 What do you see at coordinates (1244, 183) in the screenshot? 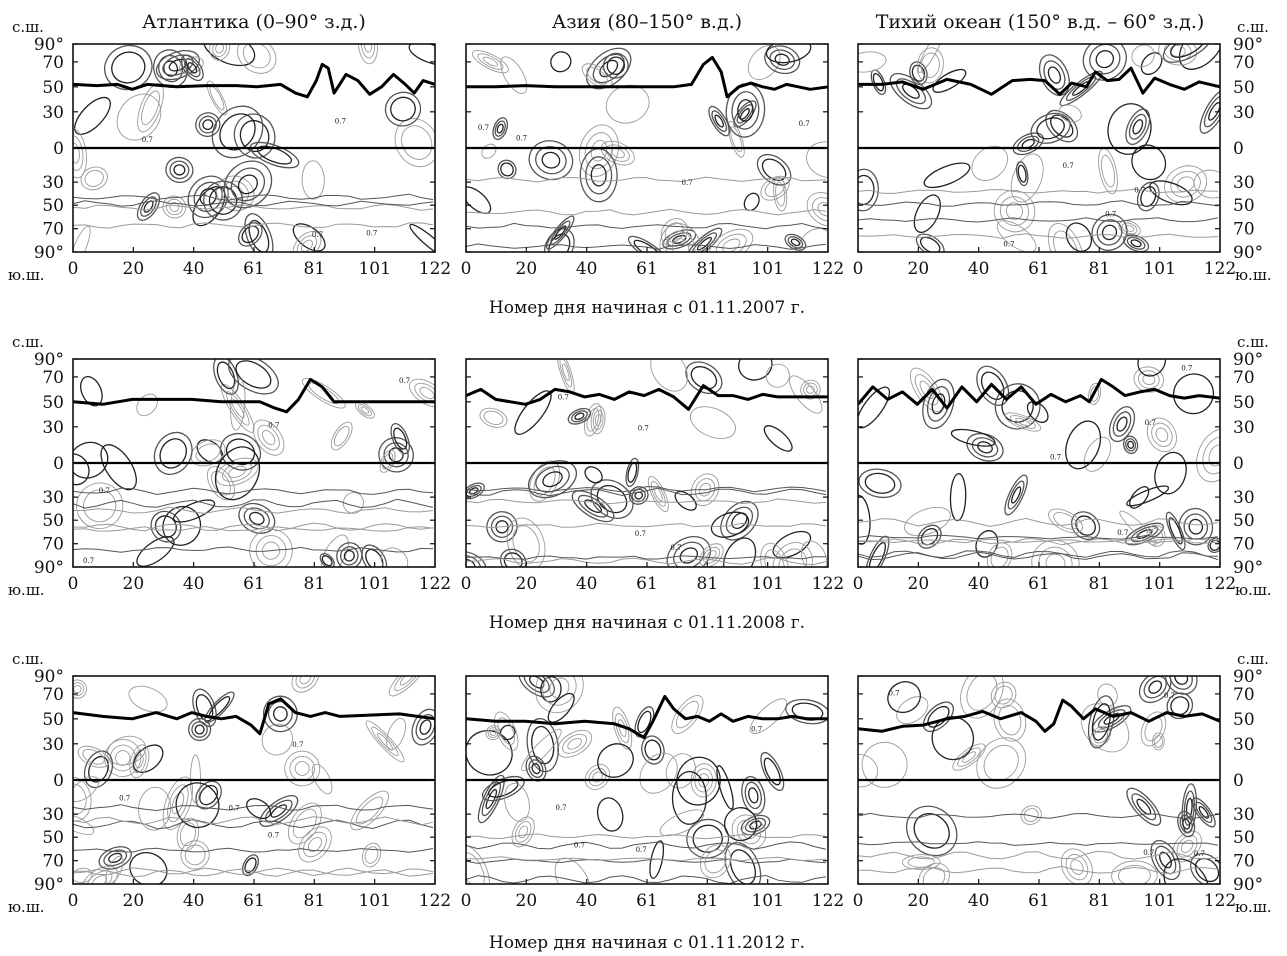
I see `y-tick-label-right: 30` at bounding box center [1244, 183].